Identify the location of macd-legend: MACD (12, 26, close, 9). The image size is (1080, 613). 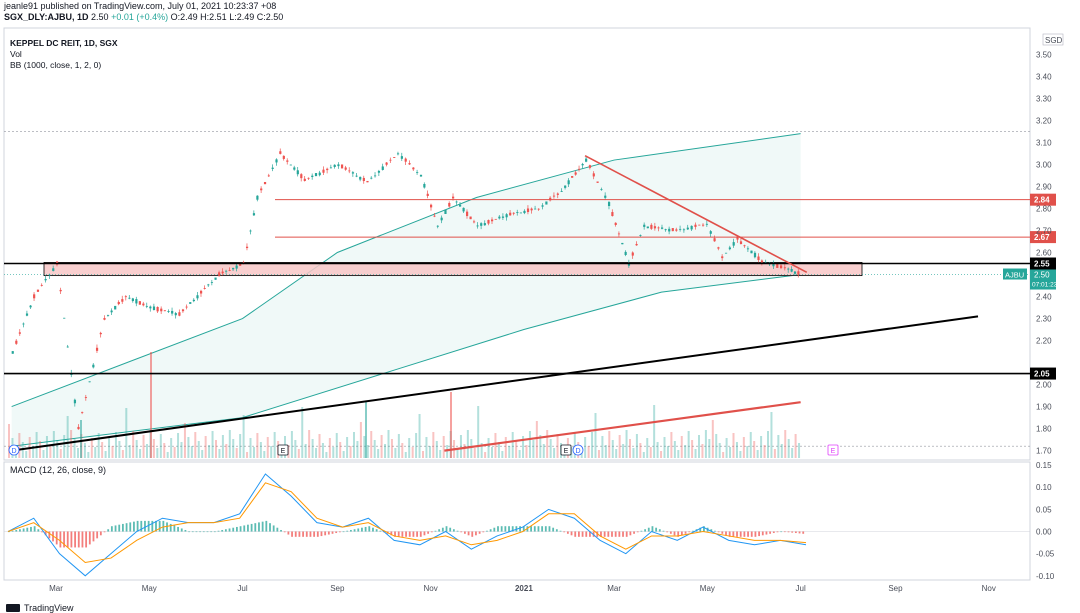
(58, 470).